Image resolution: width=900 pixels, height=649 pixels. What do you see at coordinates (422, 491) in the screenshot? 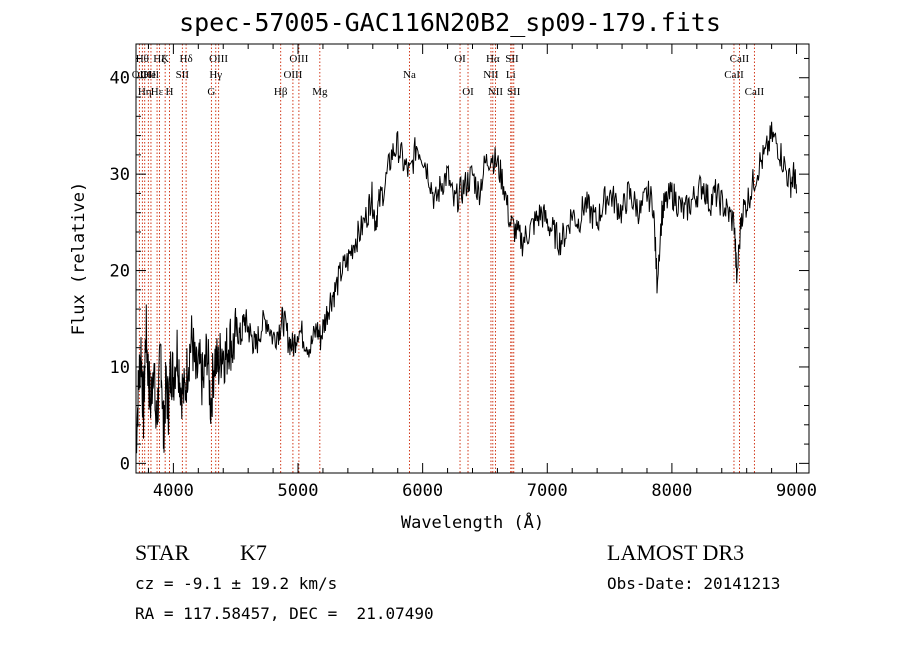
I see `x-tick-label: 6000` at bounding box center [422, 491].